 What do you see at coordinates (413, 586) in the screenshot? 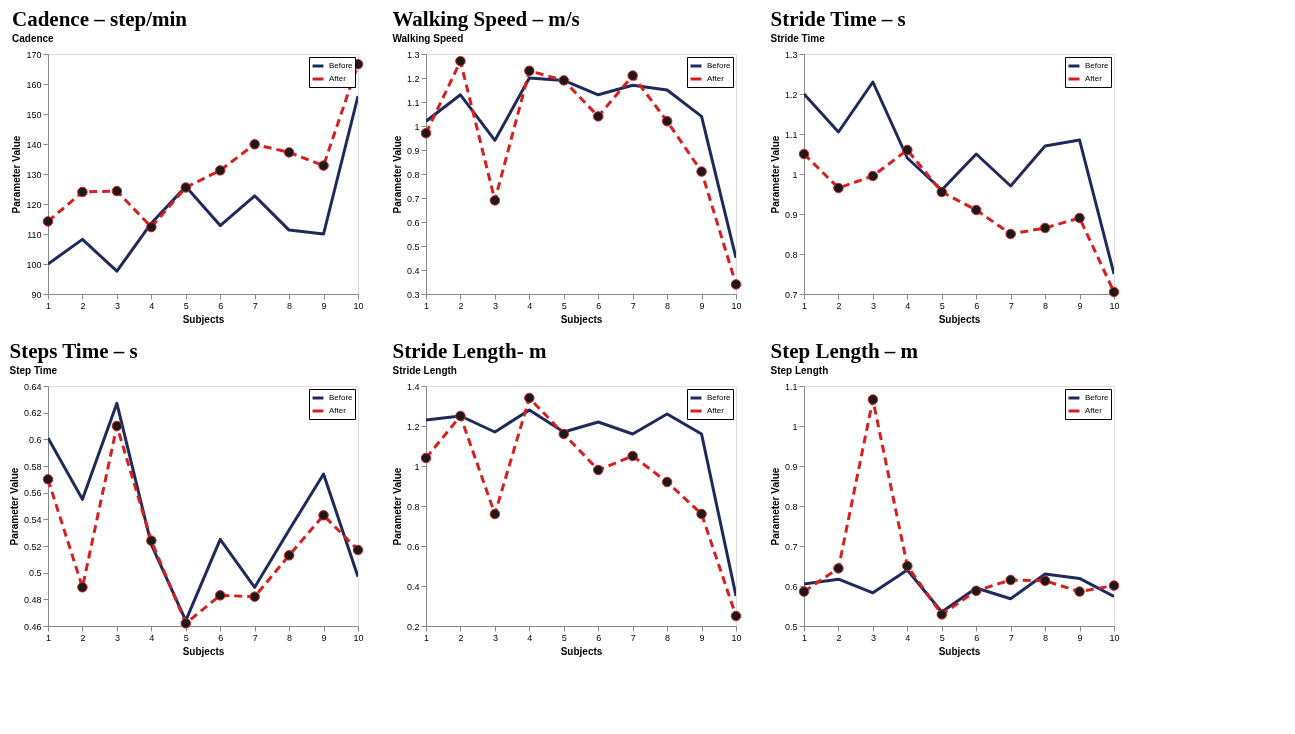
I see `y-tick-label: 0.4` at bounding box center [413, 586].